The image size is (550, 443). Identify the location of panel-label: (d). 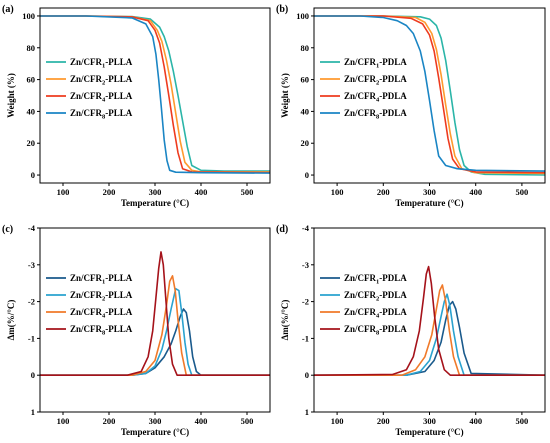
(282, 229).